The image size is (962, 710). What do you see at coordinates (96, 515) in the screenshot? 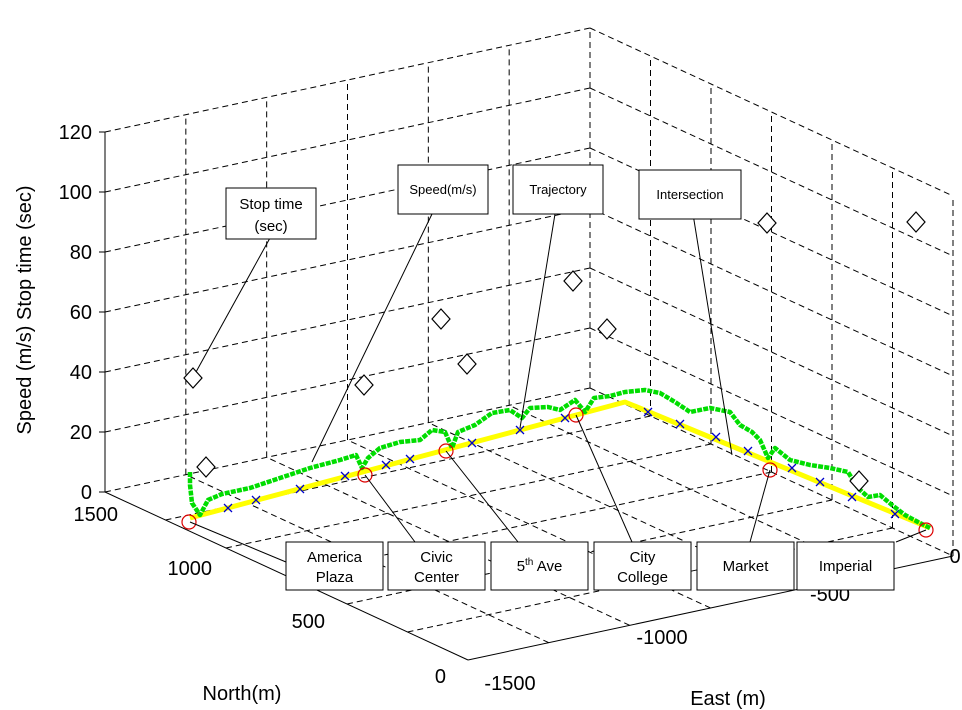
I see `north-tick-label: 1500` at bounding box center [96, 515].